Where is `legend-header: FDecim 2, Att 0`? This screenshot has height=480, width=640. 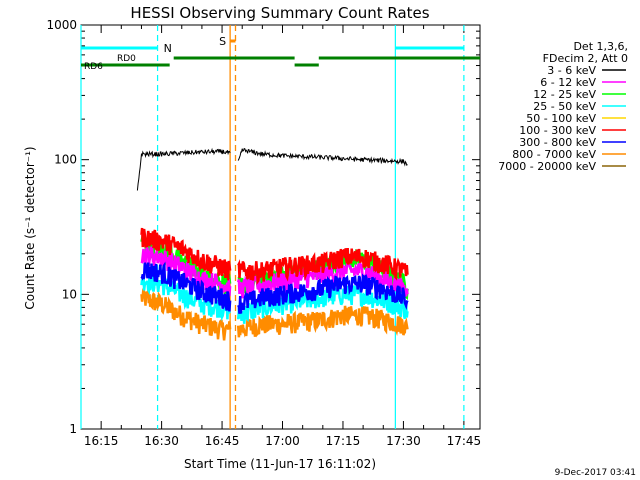 legend-header: FDecim 2, Att 0 is located at coordinates (585, 58).